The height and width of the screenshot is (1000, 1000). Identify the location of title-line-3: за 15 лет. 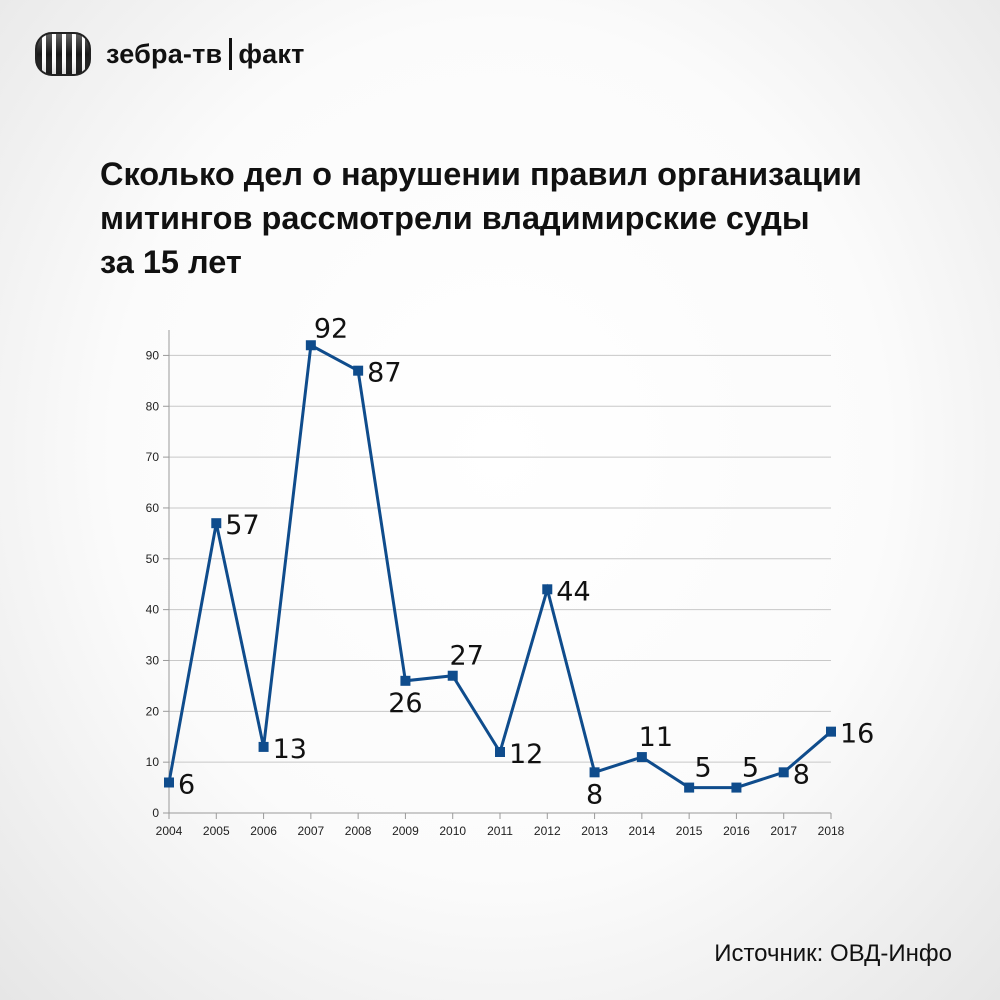
(171, 262).